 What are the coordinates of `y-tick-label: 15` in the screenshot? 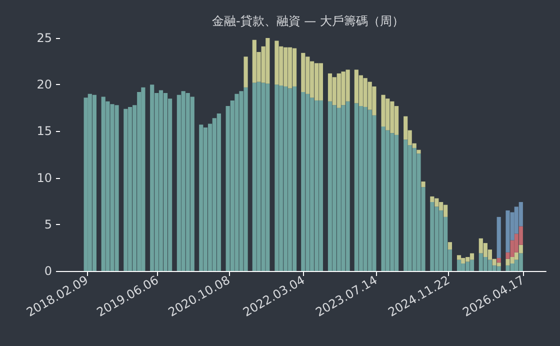 It's located at (44, 131).